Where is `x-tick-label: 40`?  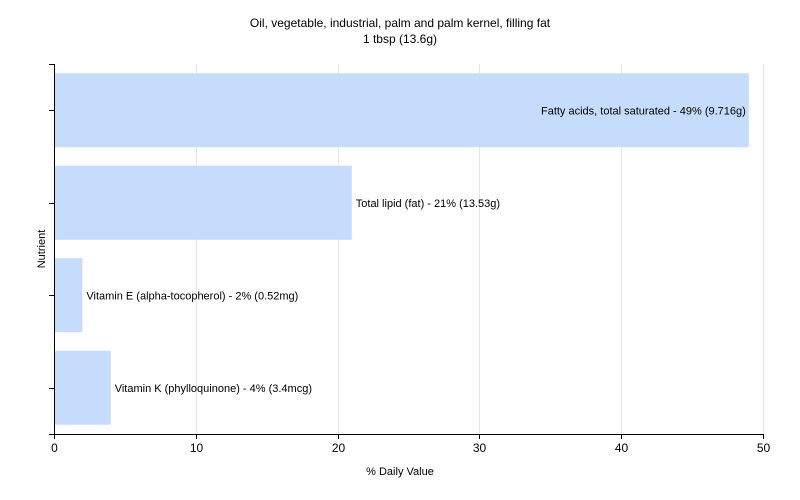
x-tick-label: 40 is located at coordinates (622, 448).